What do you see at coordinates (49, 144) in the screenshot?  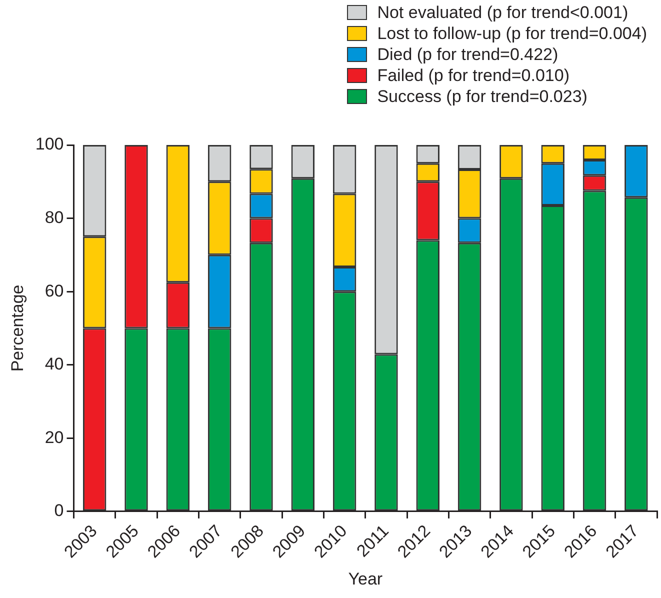 I see `y-tick-label: 100` at bounding box center [49, 144].